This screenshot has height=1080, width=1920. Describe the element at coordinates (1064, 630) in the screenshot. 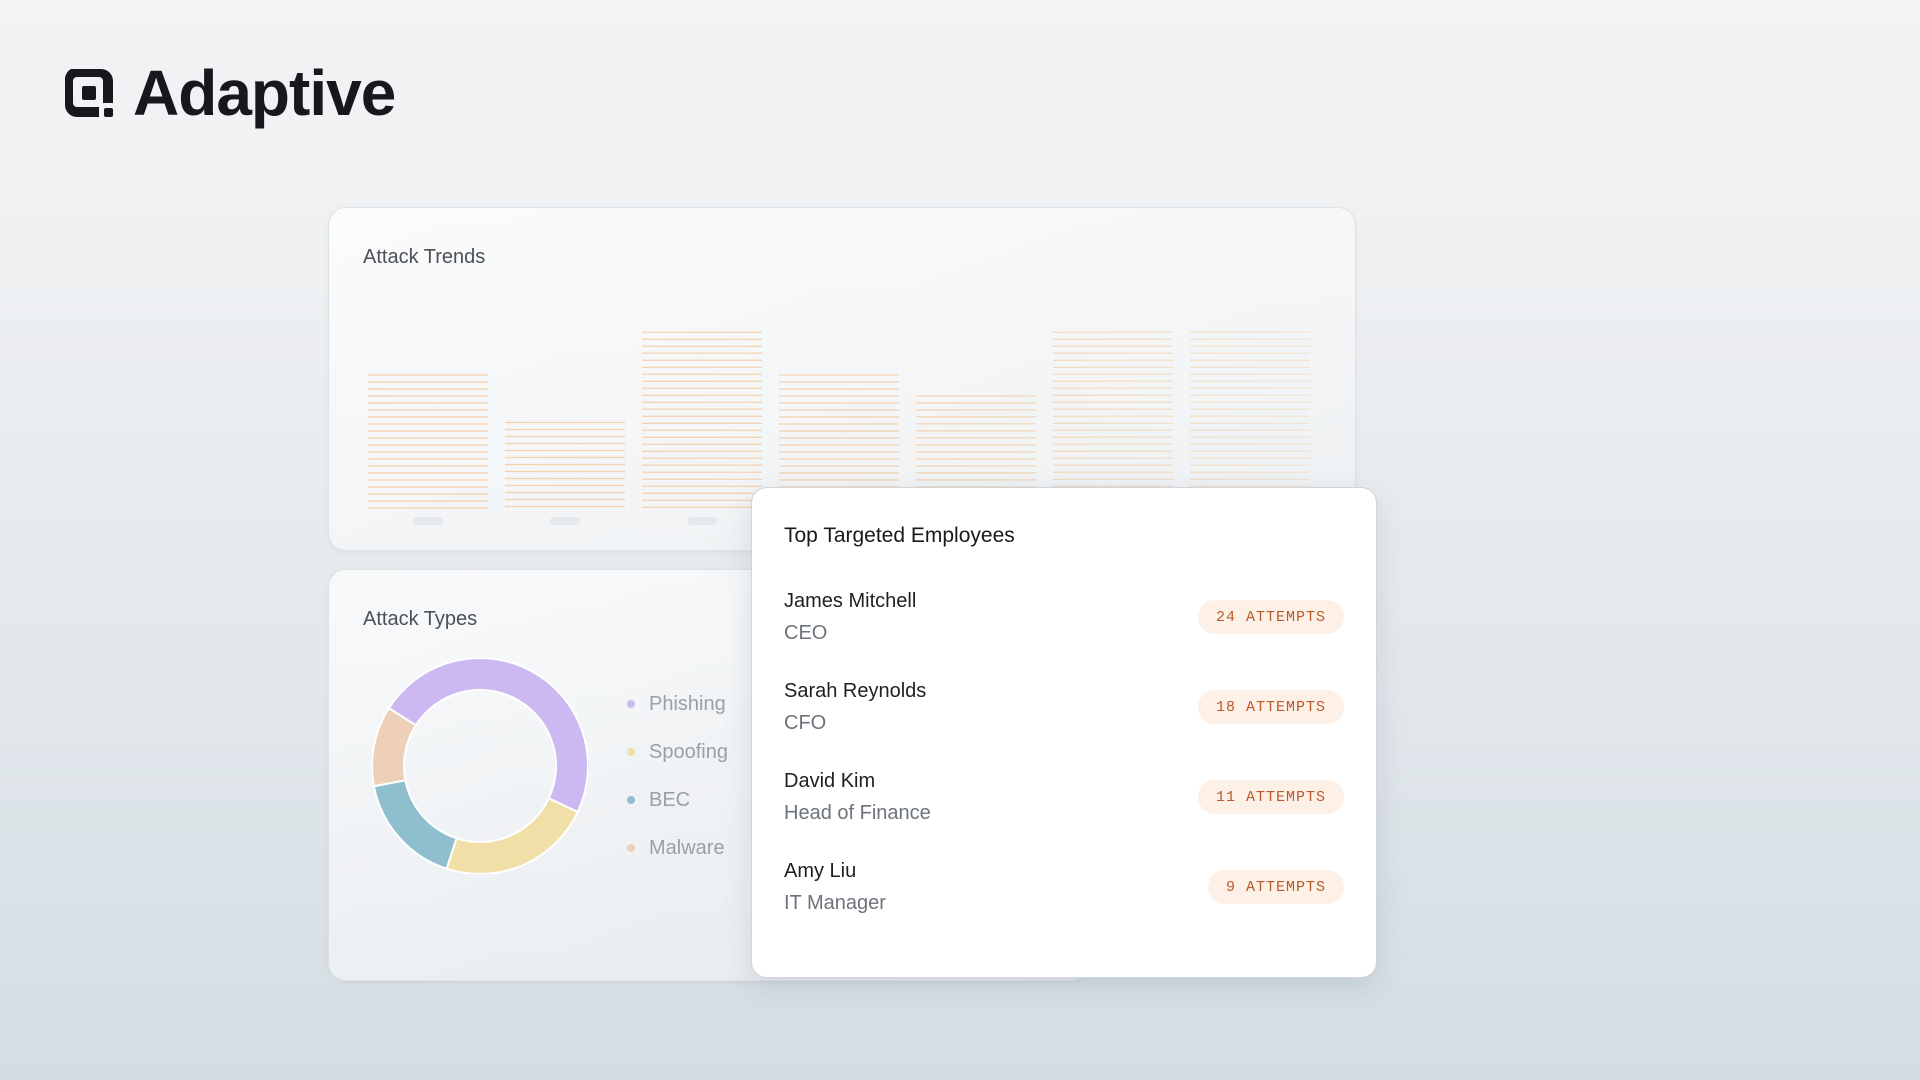

I see `employee-row: James Mitchell CEO 24 ATTEMPTS` at that location.